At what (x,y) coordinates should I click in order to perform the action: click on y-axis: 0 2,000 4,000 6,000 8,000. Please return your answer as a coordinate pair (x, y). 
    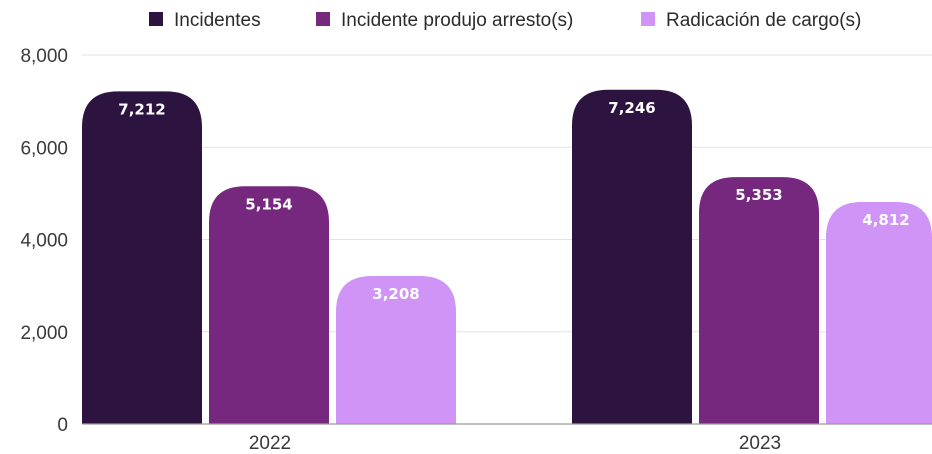
    Looking at the image, I should click on (44, 241).